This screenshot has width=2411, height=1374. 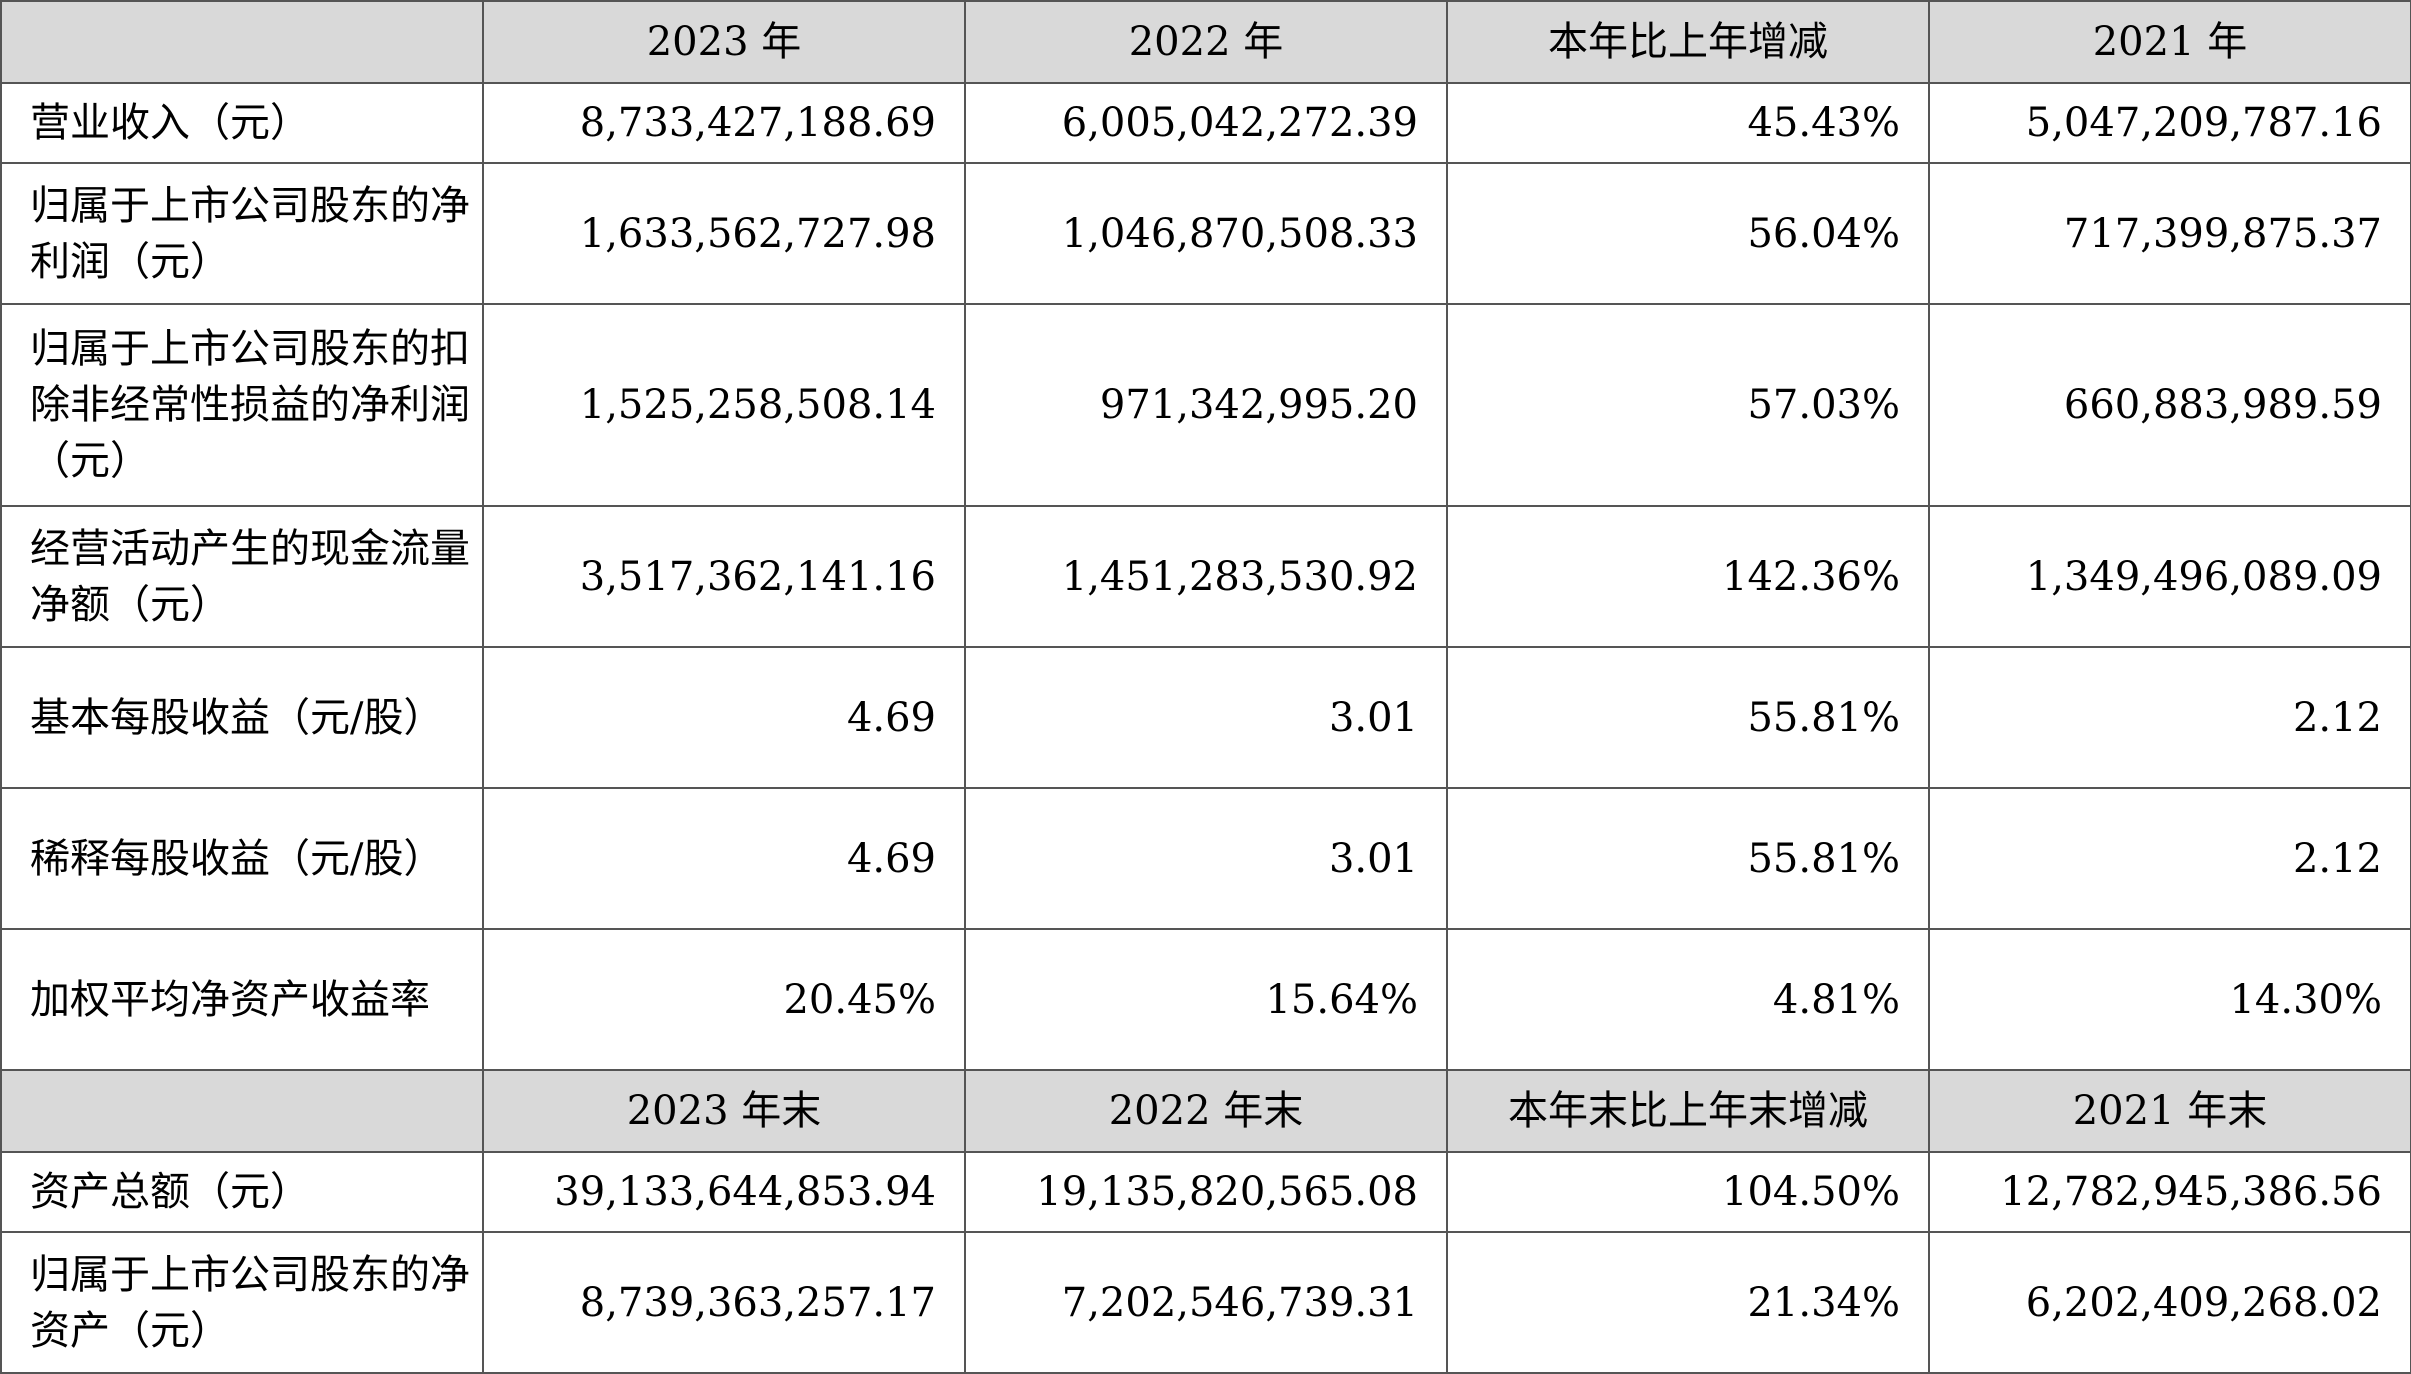 What do you see at coordinates (2169, 405) in the screenshot?
I see `cell-2021: 660,883,989.59` at bounding box center [2169, 405].